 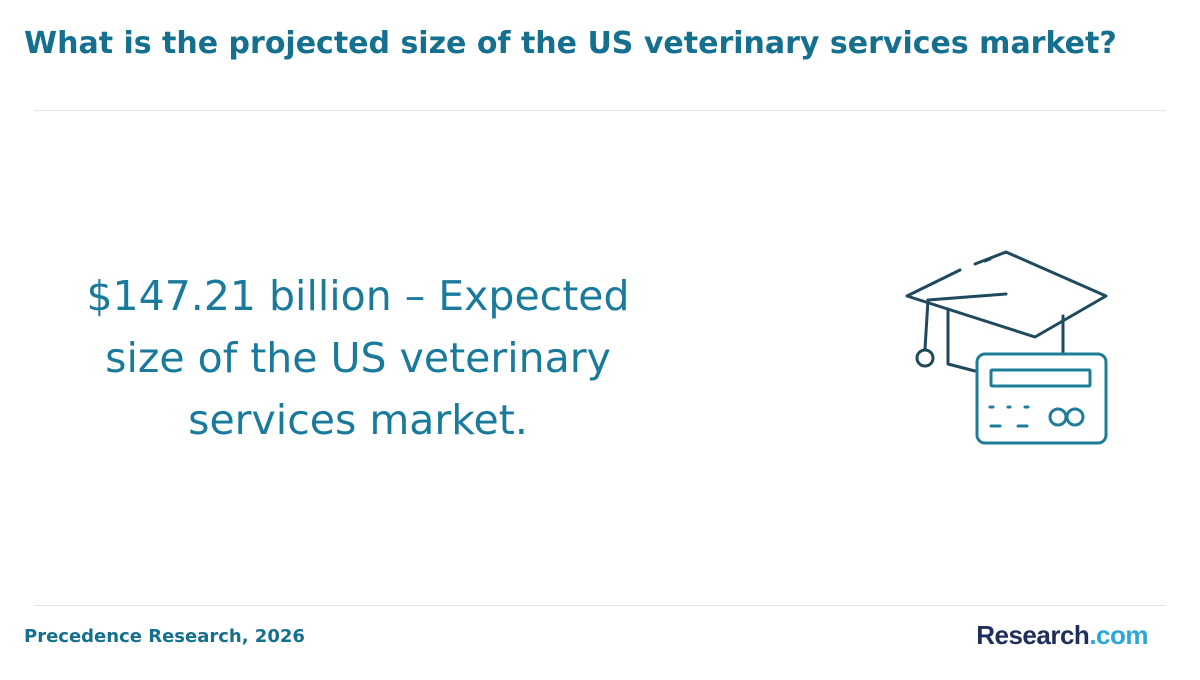 What do you see at coordinates (1033, 635) in the screenshot?
I see `logo-text-research: Research` at bounding box center [1033, 635].